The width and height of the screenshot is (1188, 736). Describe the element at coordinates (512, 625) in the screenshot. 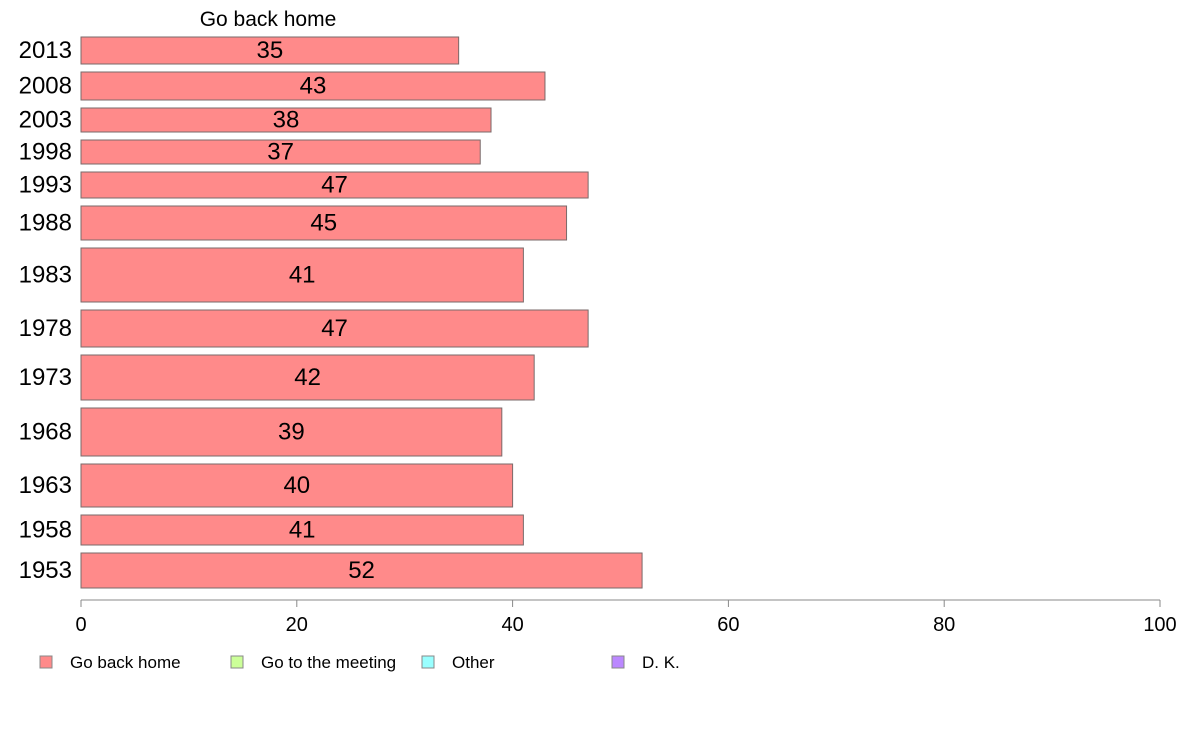

I see `x-tick-label-40: 40` at that location.